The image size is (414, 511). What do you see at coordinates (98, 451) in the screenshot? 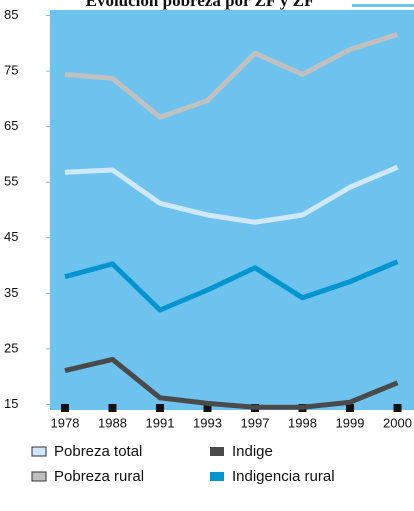
I see `legend-label: Pobreza total` at bounding box center [98, 451].